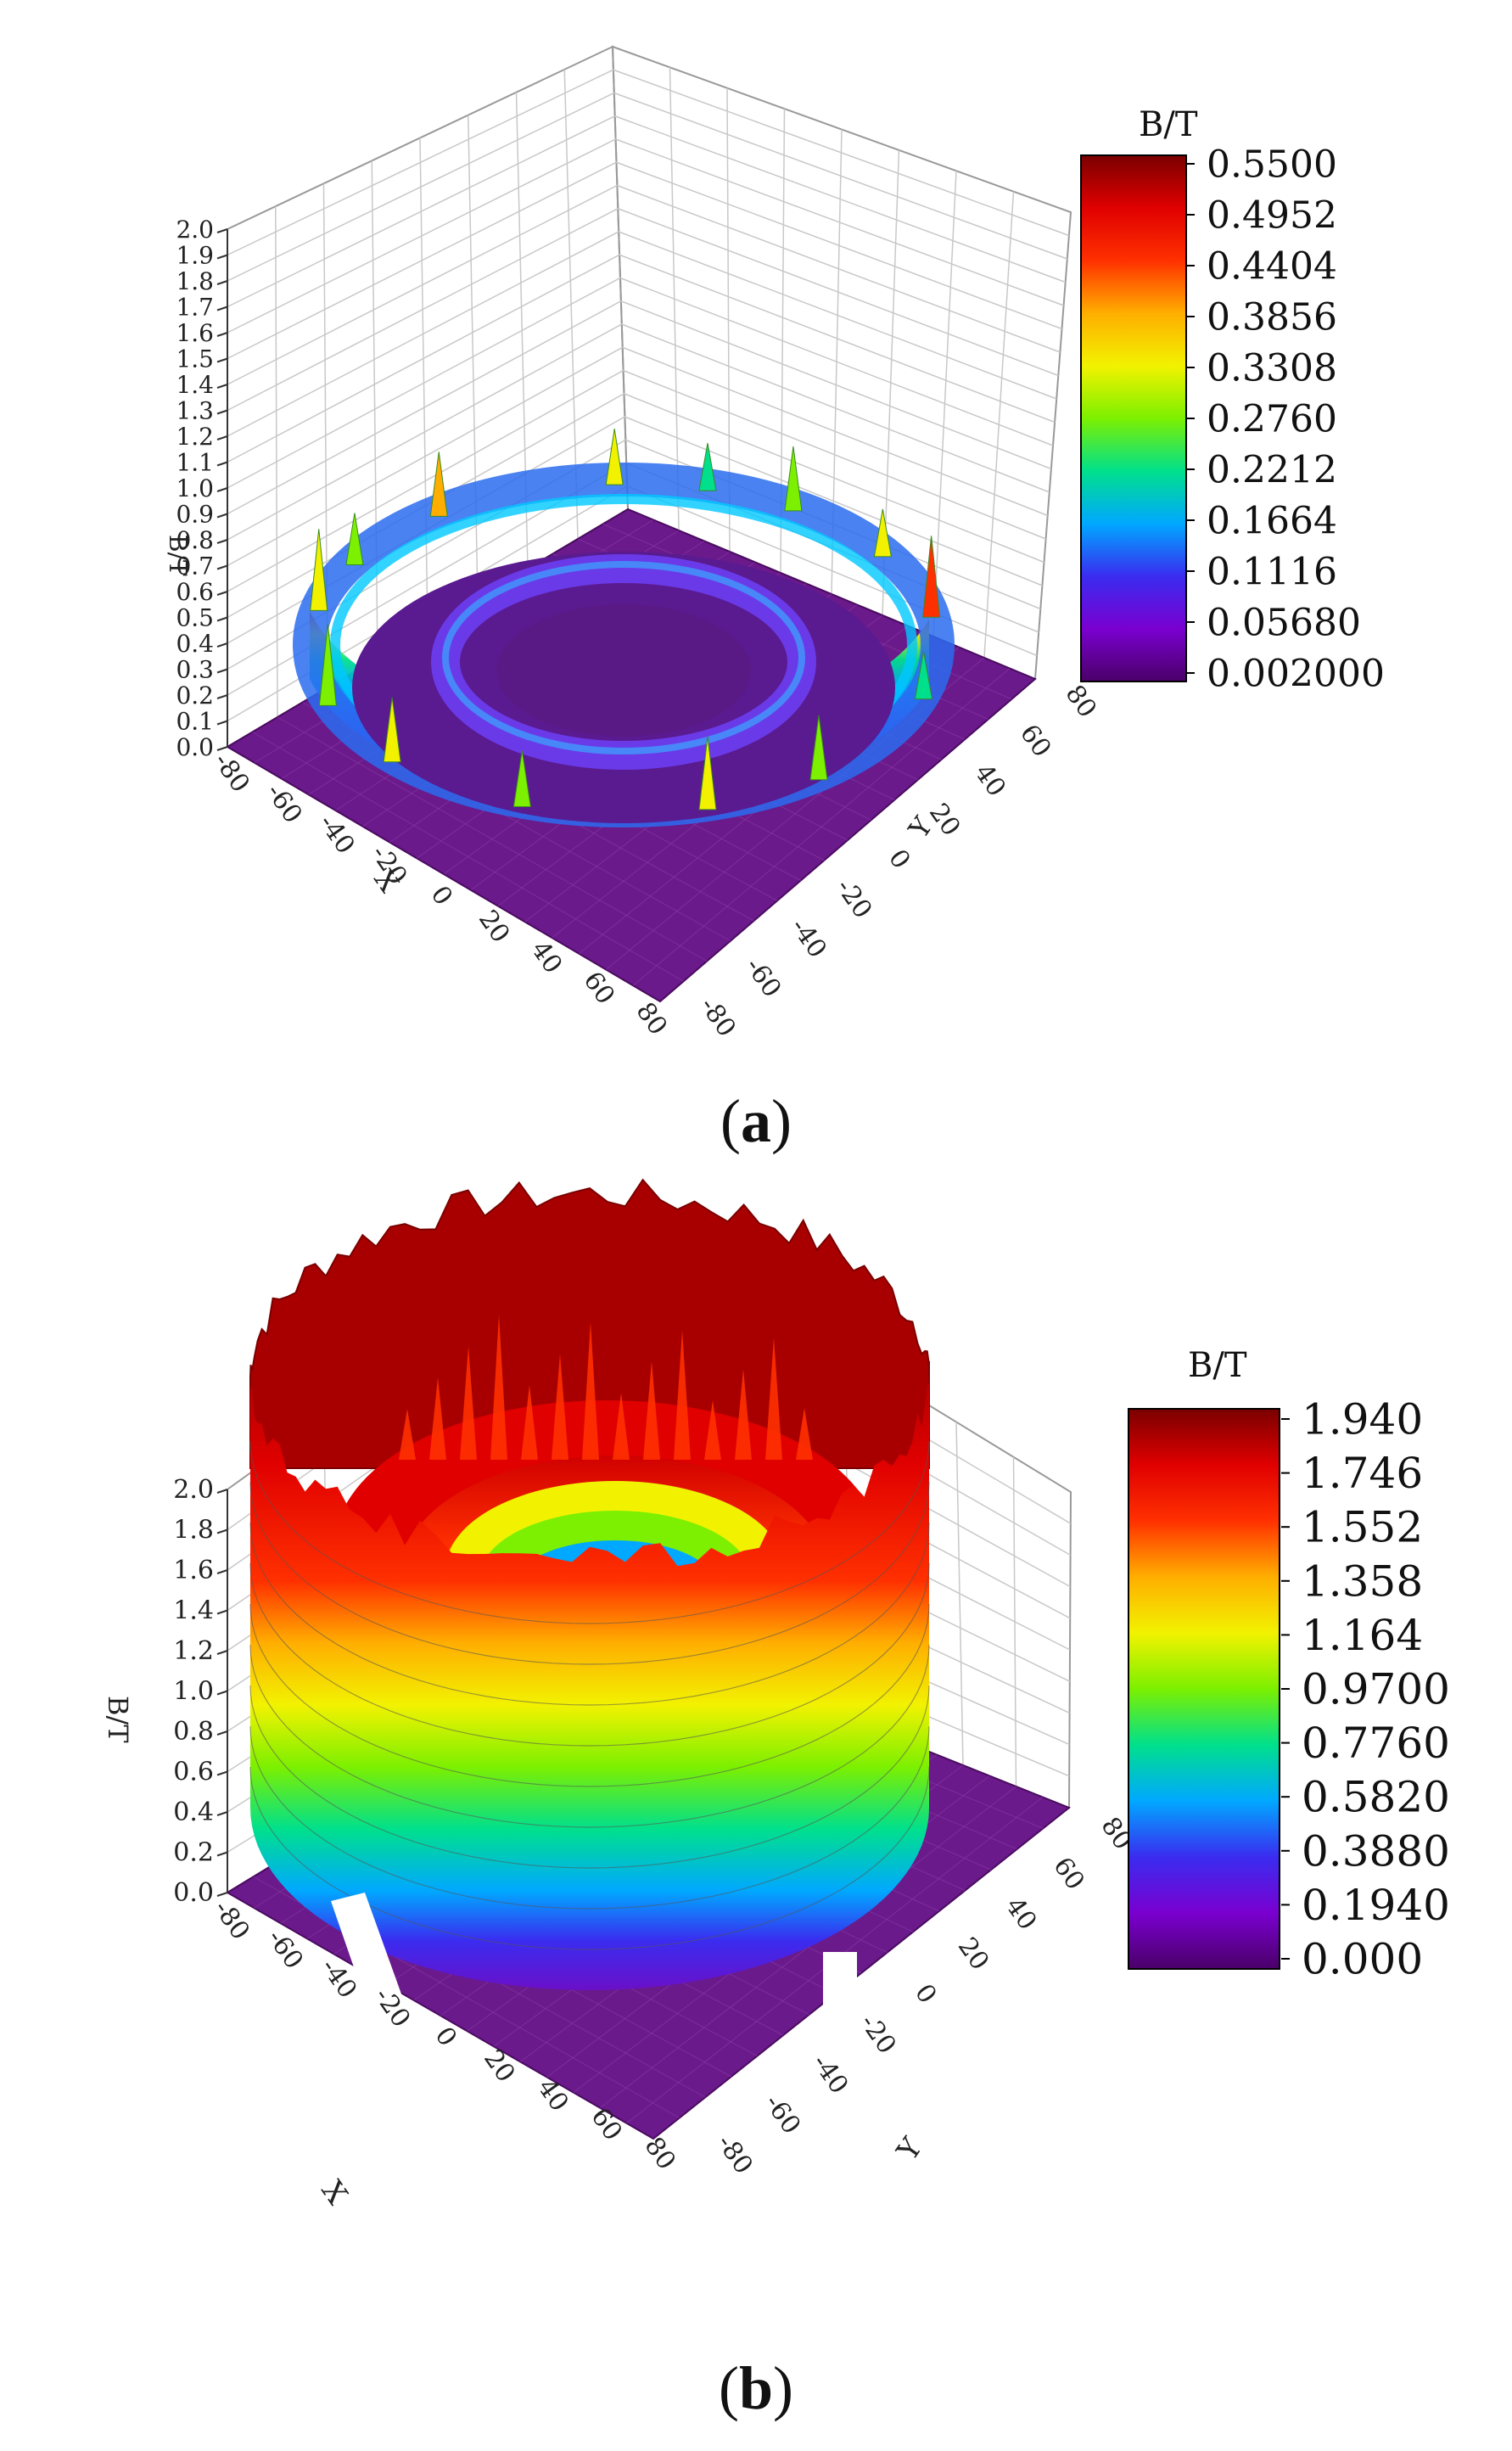 The width and height of the screenshot is (1512, 2451). I want to click on b-y-tick-label: 20, so click(974, 1954).